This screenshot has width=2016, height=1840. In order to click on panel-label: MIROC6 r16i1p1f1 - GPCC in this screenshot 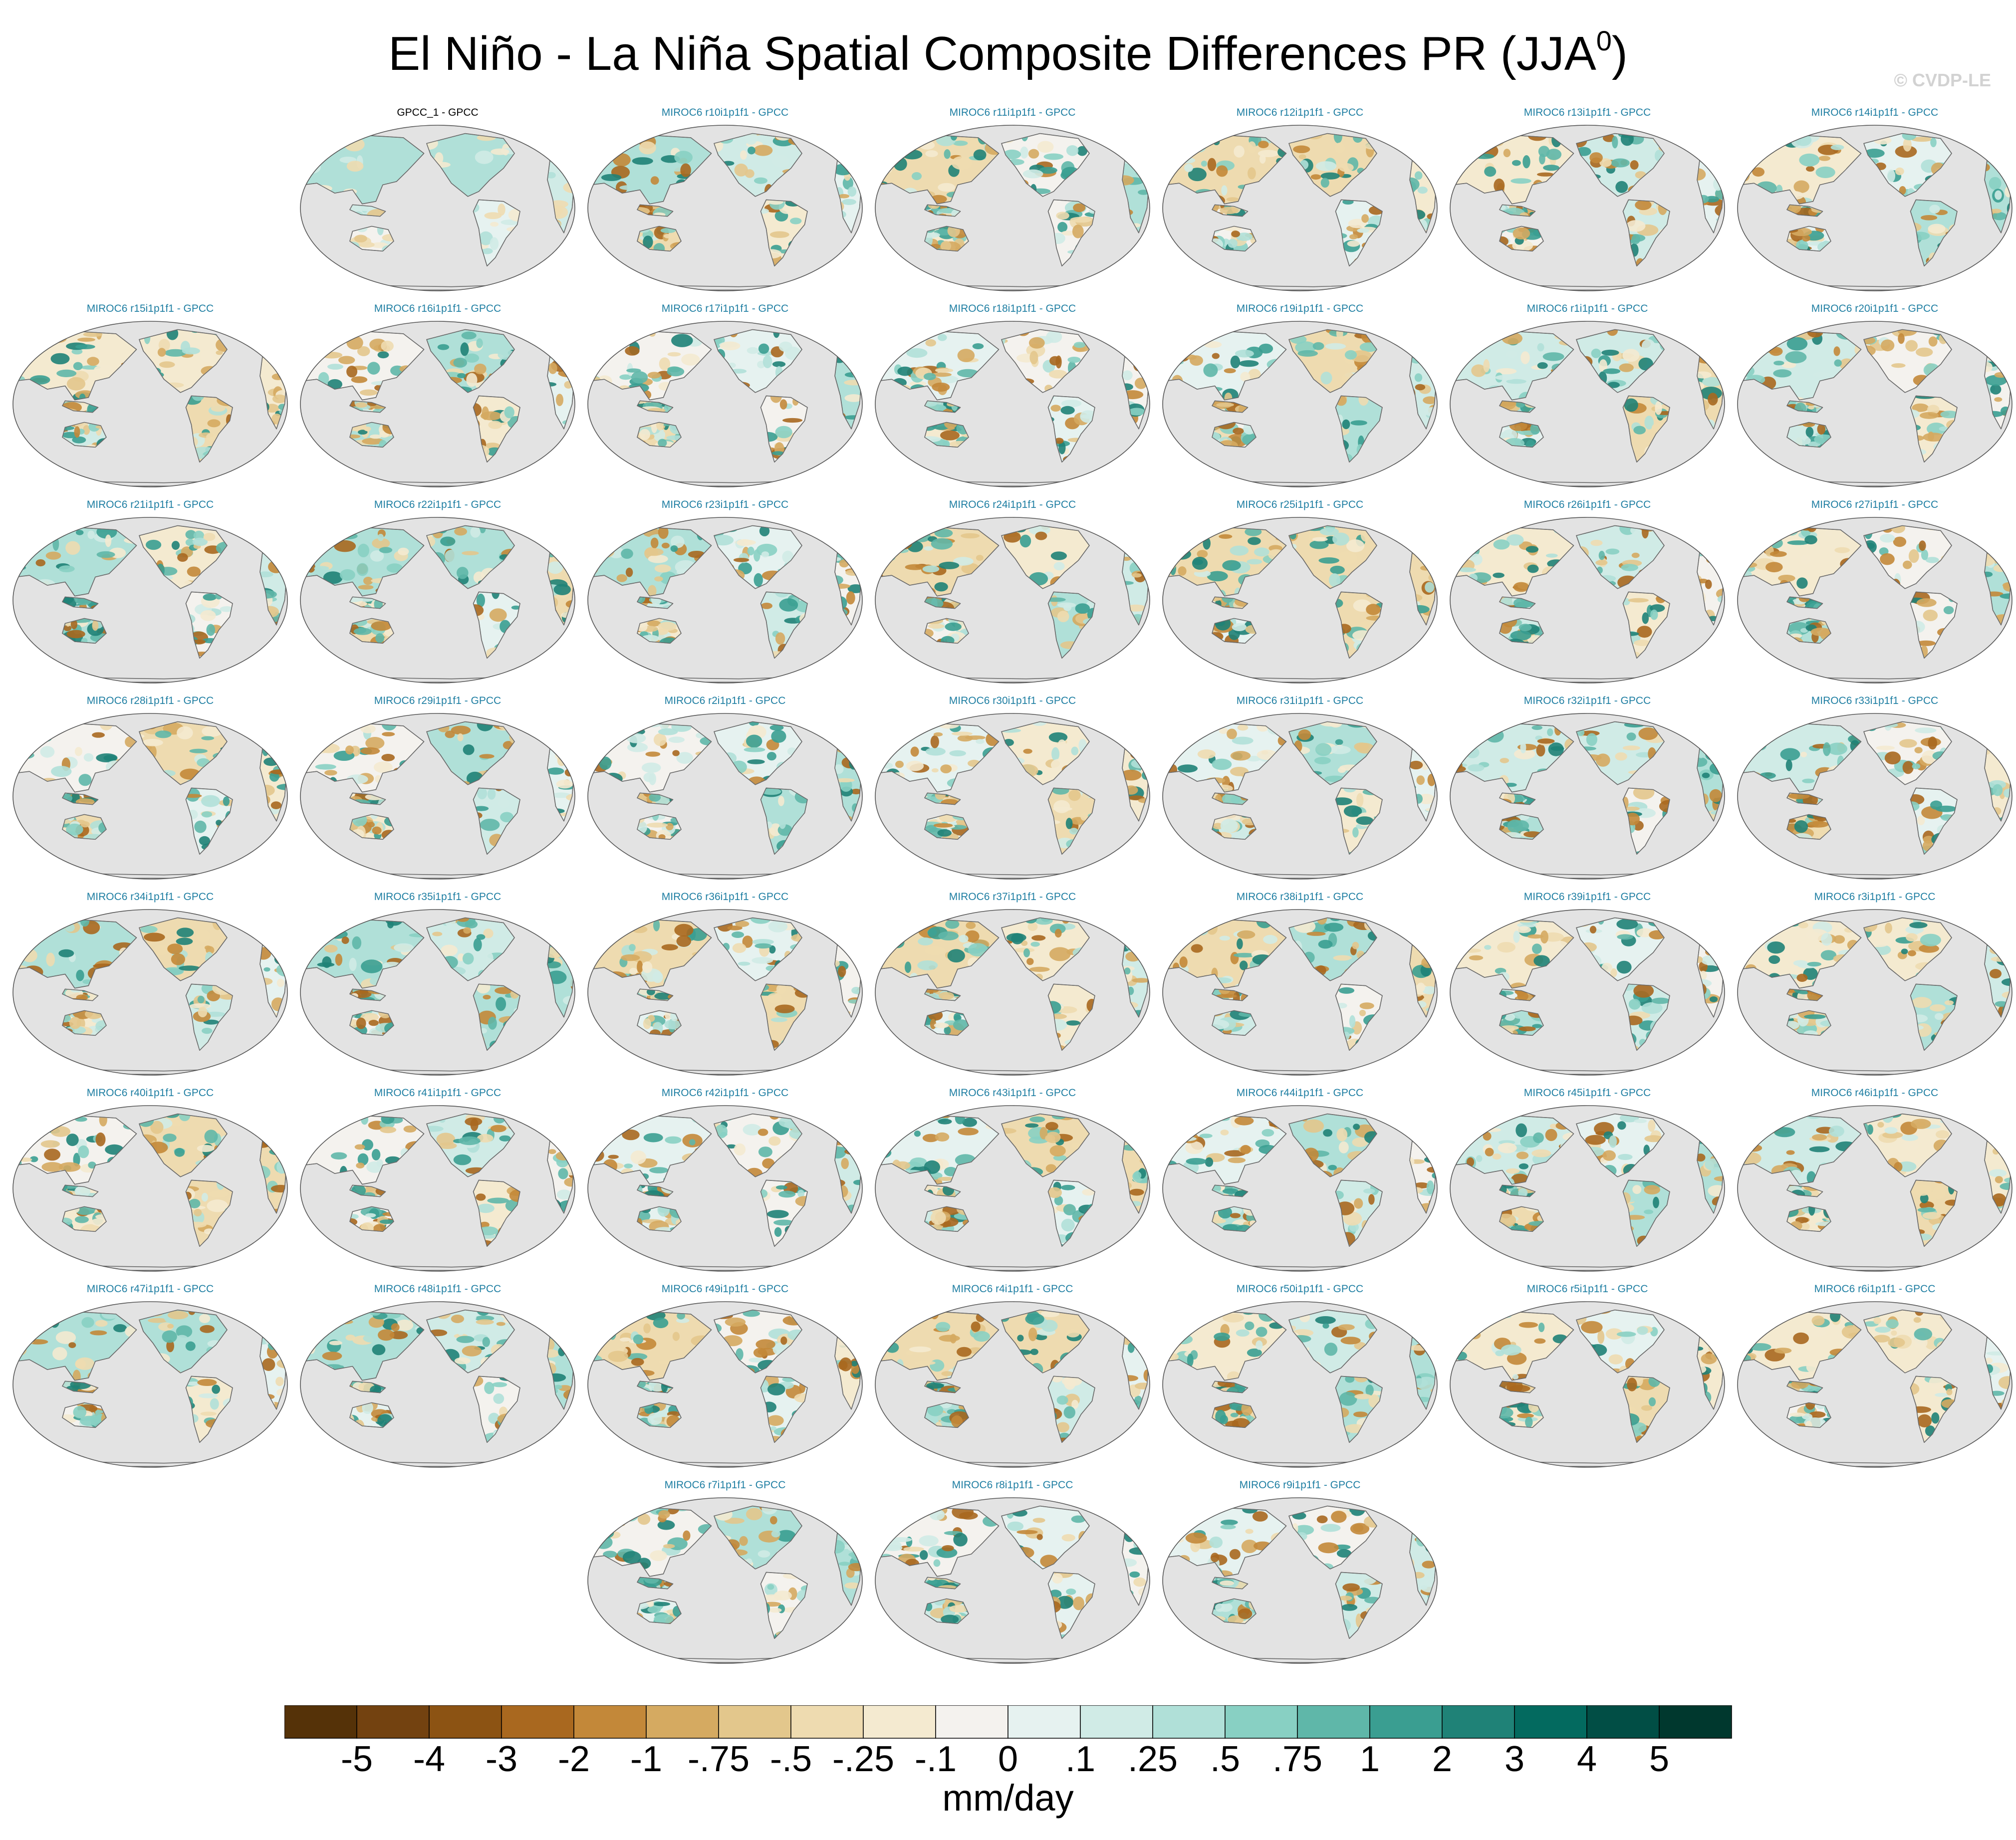, I will do `click(438, 309)`.